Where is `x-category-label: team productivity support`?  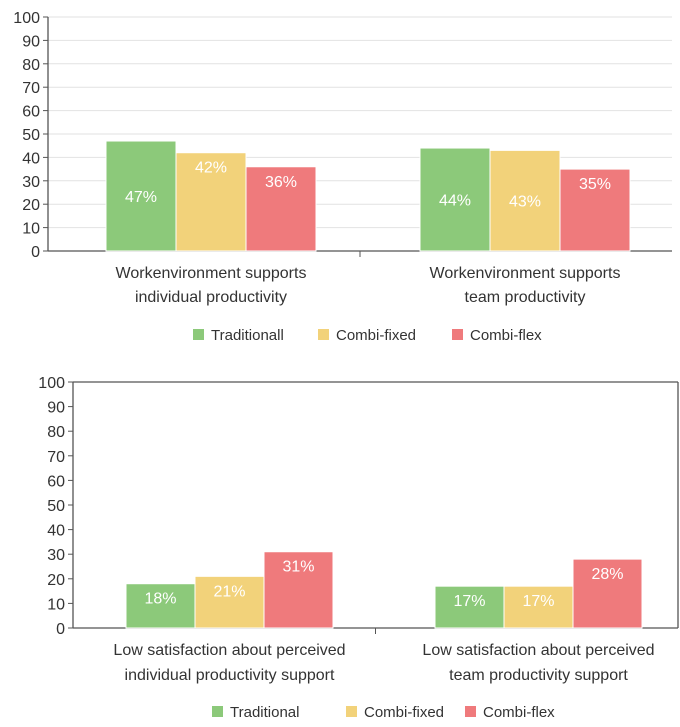
x-category-label: team productivity support is located at coordinates (538, 675).